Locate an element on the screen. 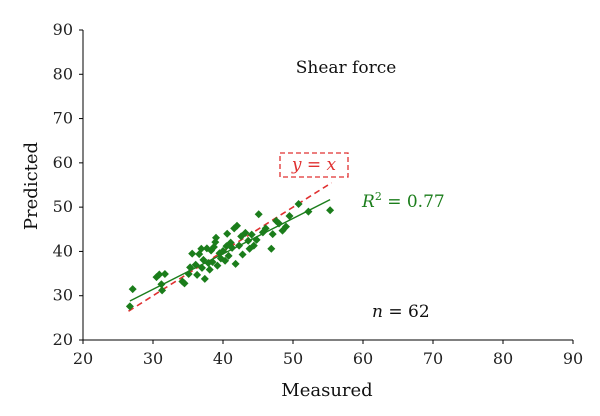 The height and width of the screenshot is (416, 600). identity-line-label: y = x is located at coordinates (314, 165).